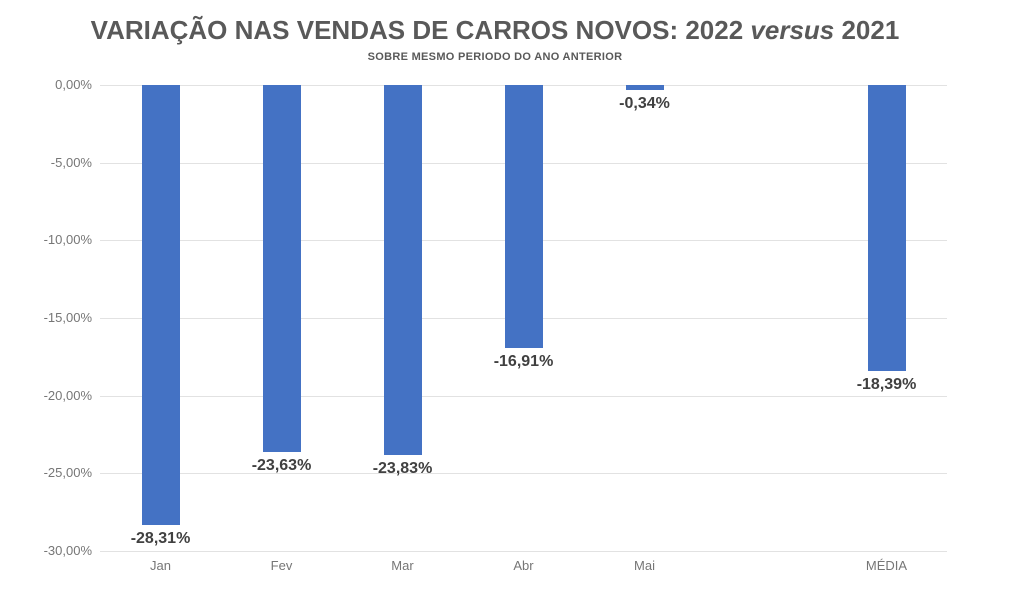 The width and height of the screenshot is (1024, 596). Describe the element at coordinates (160, 565) in the screenshot. I see `x-axis-label-jan: Jan` at that location.